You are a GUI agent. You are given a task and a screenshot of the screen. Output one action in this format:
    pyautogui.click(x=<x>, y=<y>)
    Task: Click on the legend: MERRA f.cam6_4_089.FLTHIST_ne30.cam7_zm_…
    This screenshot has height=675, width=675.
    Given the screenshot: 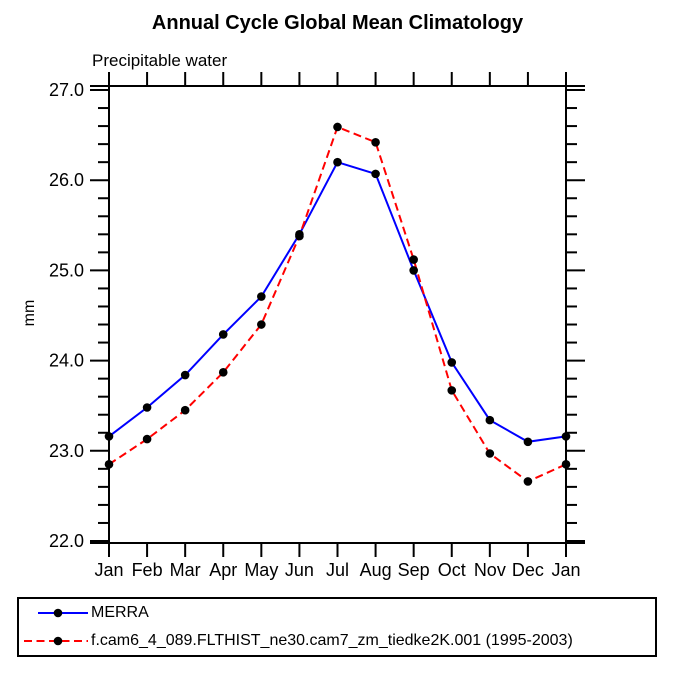 What is the action you would take?
    pyautogui.click(x=337, y=627)
    